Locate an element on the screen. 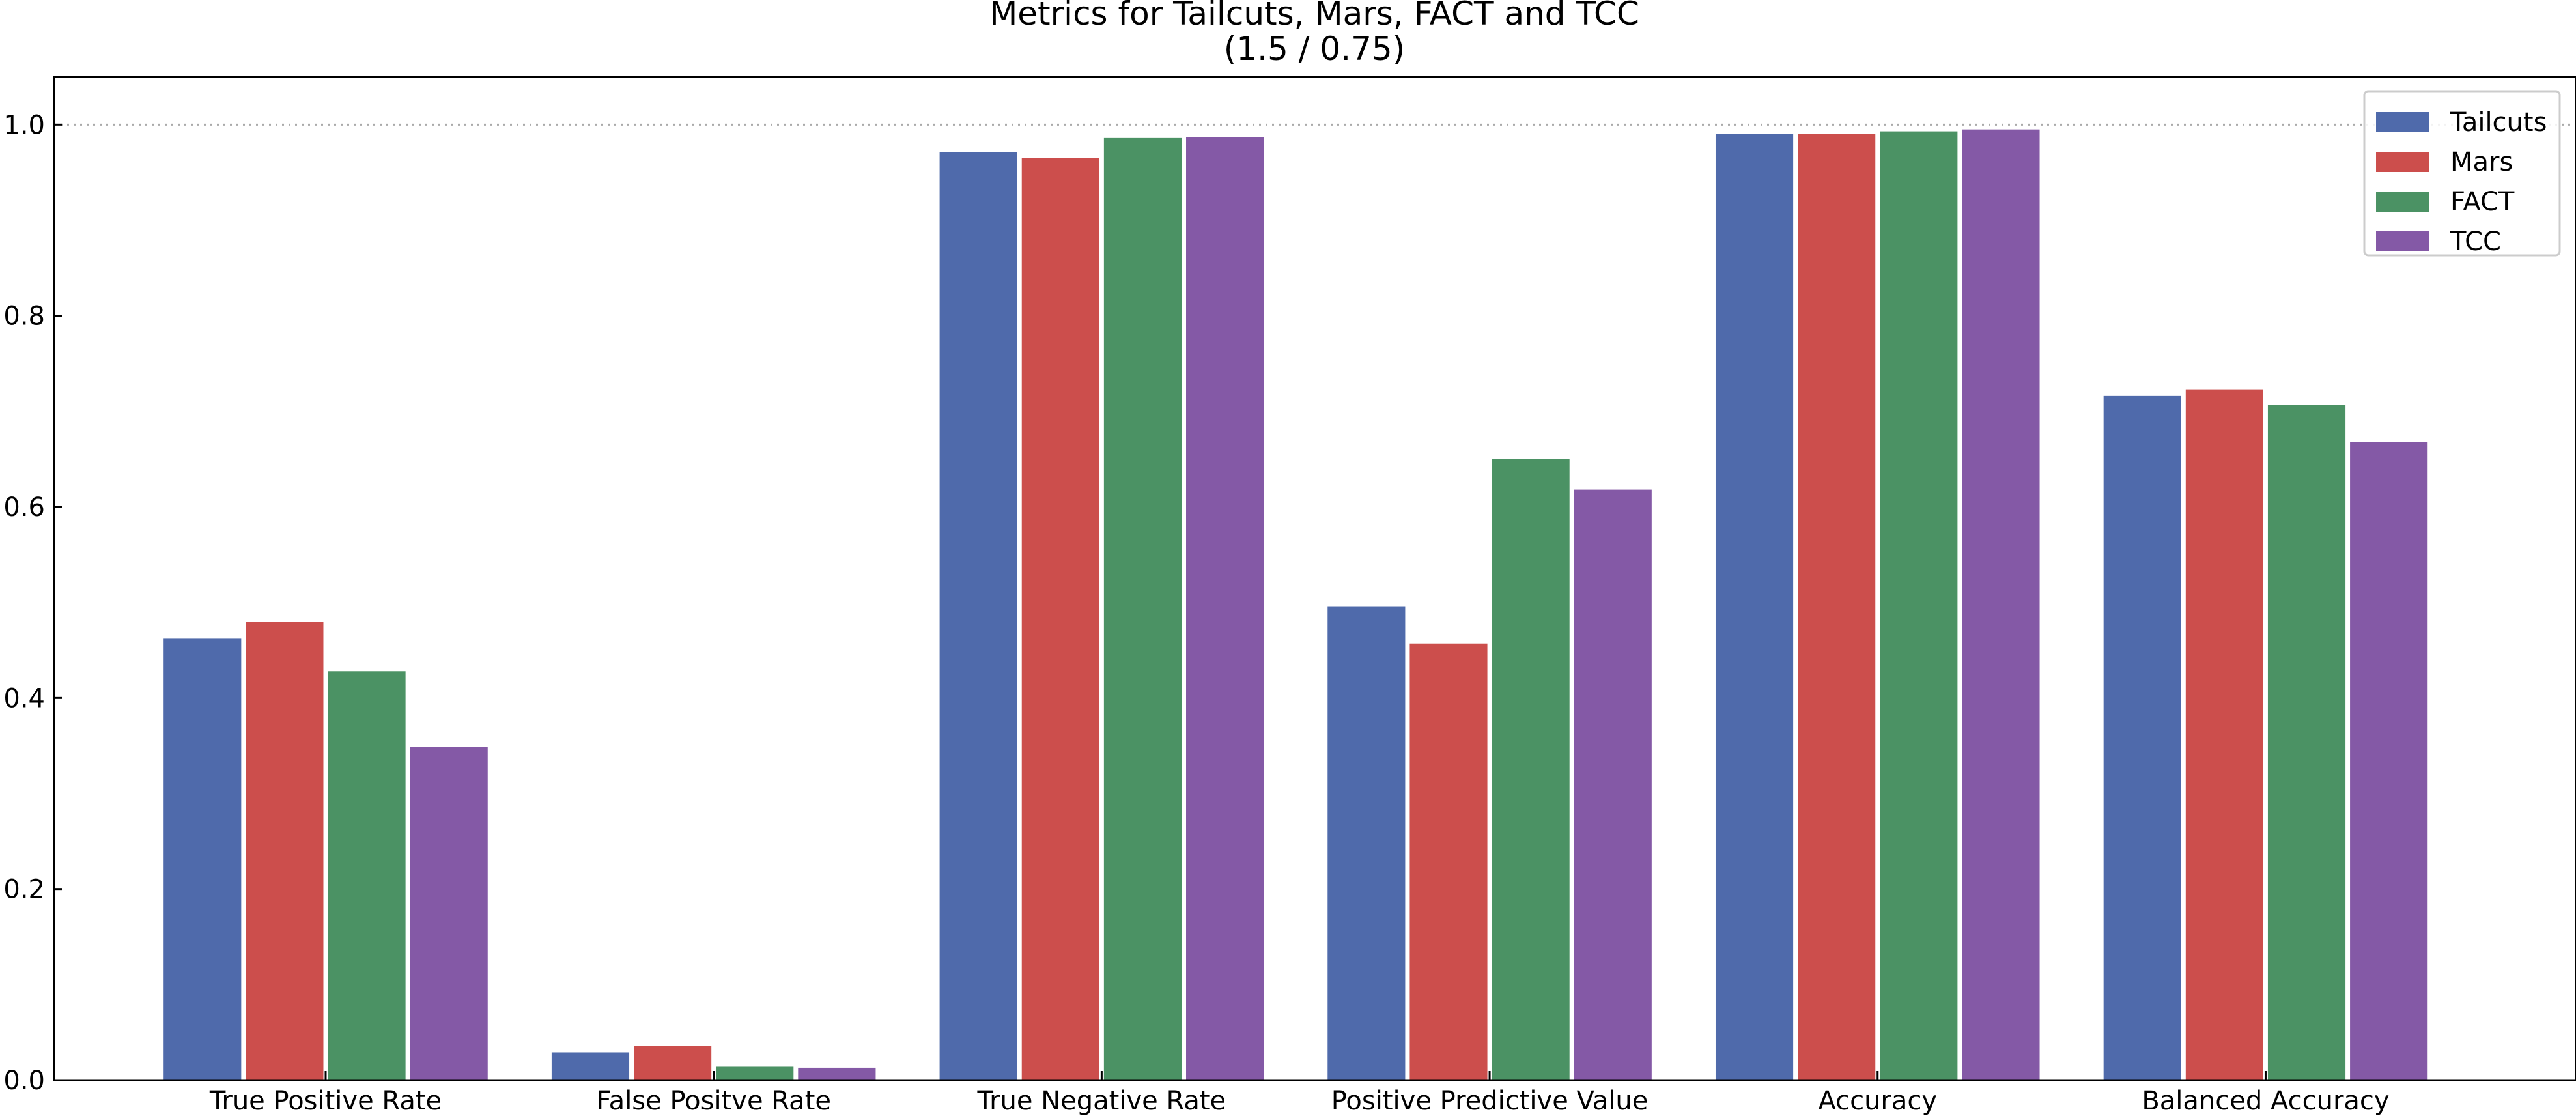  x-tick-label: Positive Predictive Value is located at coordinates (1490, 1101).